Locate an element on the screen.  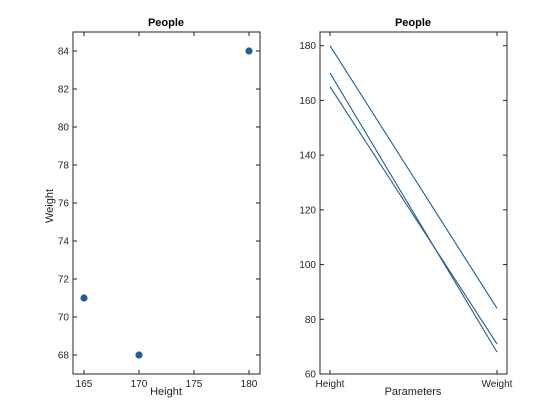
scatter-xtick-label: 180 is located at coordinates (249, 384).